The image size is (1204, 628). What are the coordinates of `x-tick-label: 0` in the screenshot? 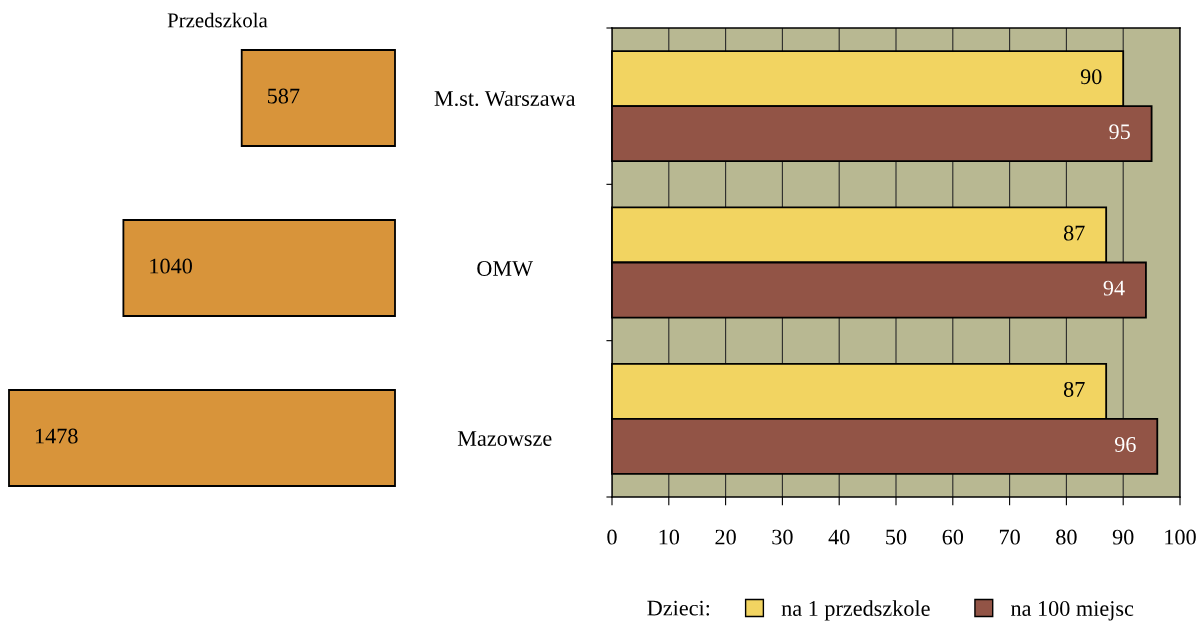 It's located at (612, 537).